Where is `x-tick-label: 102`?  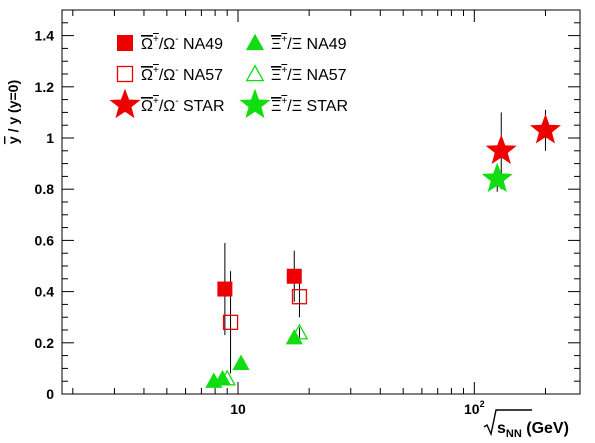 x-tick-label: 102 is located at coordinates (474, 408).